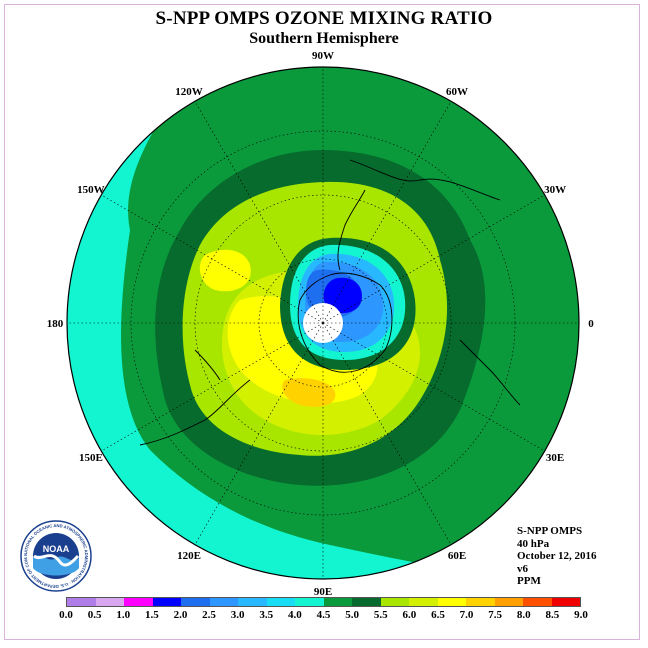 This screenshot has height=648, width=648. I want to click on longitude-label: 60W, so click(457, 92).